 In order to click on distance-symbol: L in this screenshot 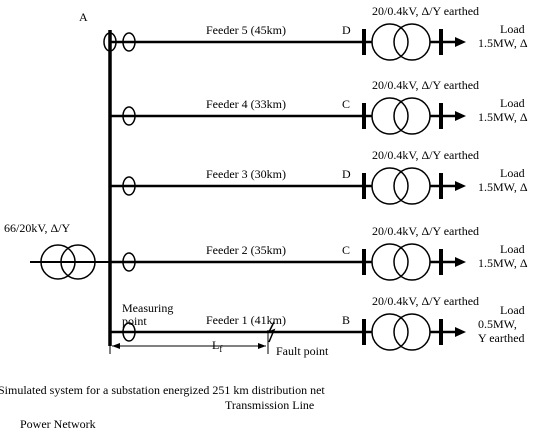, I will do `click(215, 345)`.